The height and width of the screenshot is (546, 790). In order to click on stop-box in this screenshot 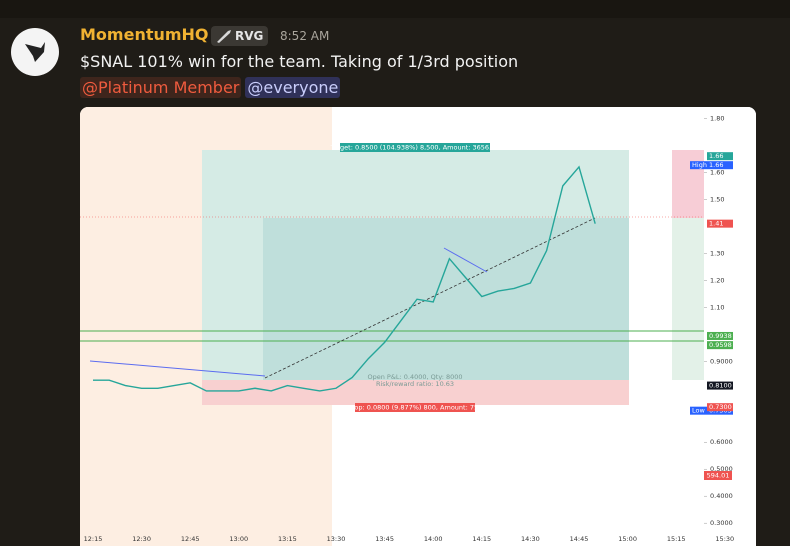, I will do `click(415, 407)`.